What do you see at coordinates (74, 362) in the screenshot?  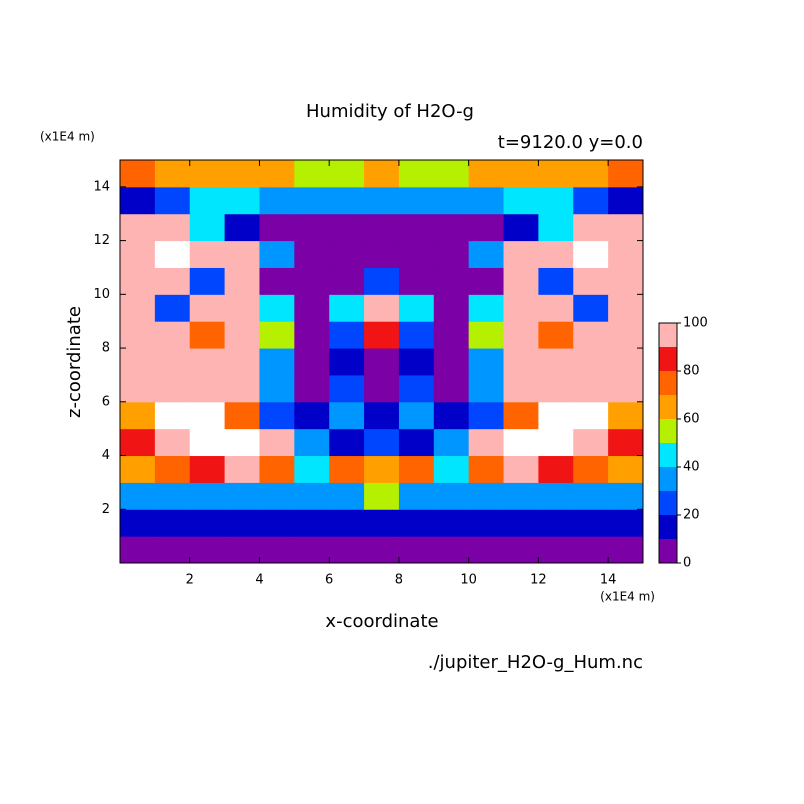 I see `y-axis-title: z-coordinate` at bounding box center [74, 362].